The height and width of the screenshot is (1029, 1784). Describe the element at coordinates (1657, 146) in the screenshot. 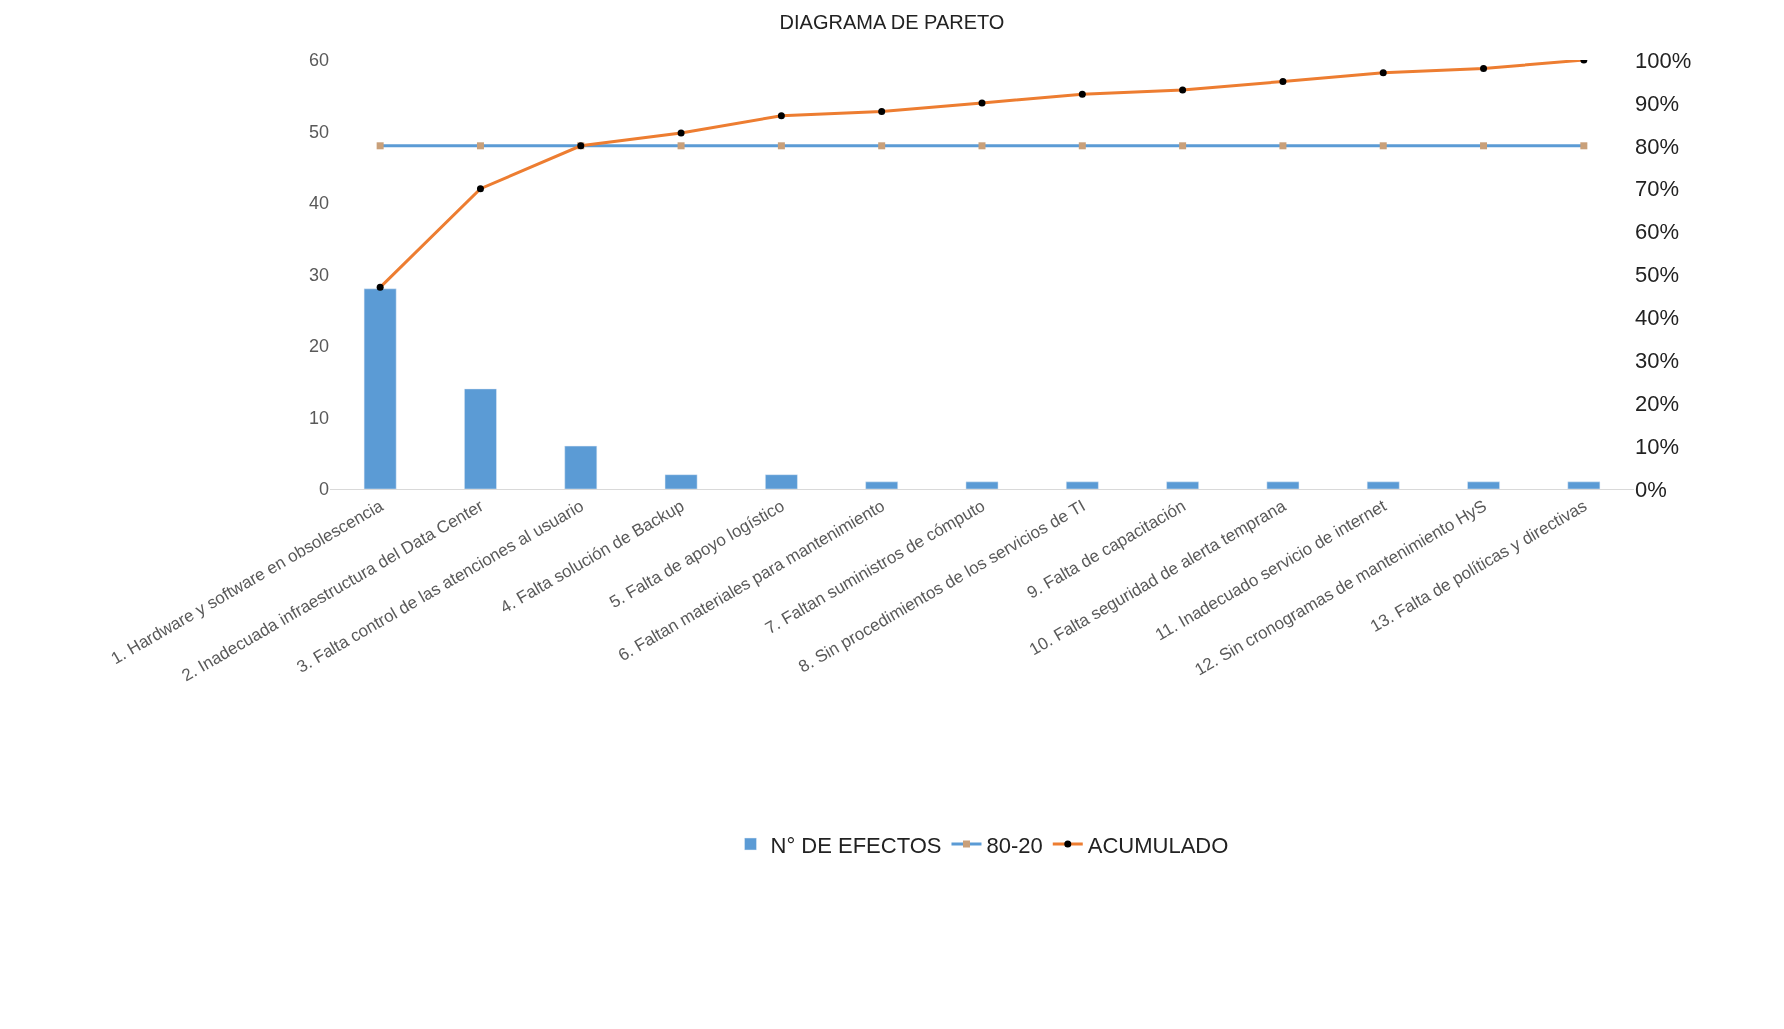

I see `y2-tick-label: 80%` at that location.